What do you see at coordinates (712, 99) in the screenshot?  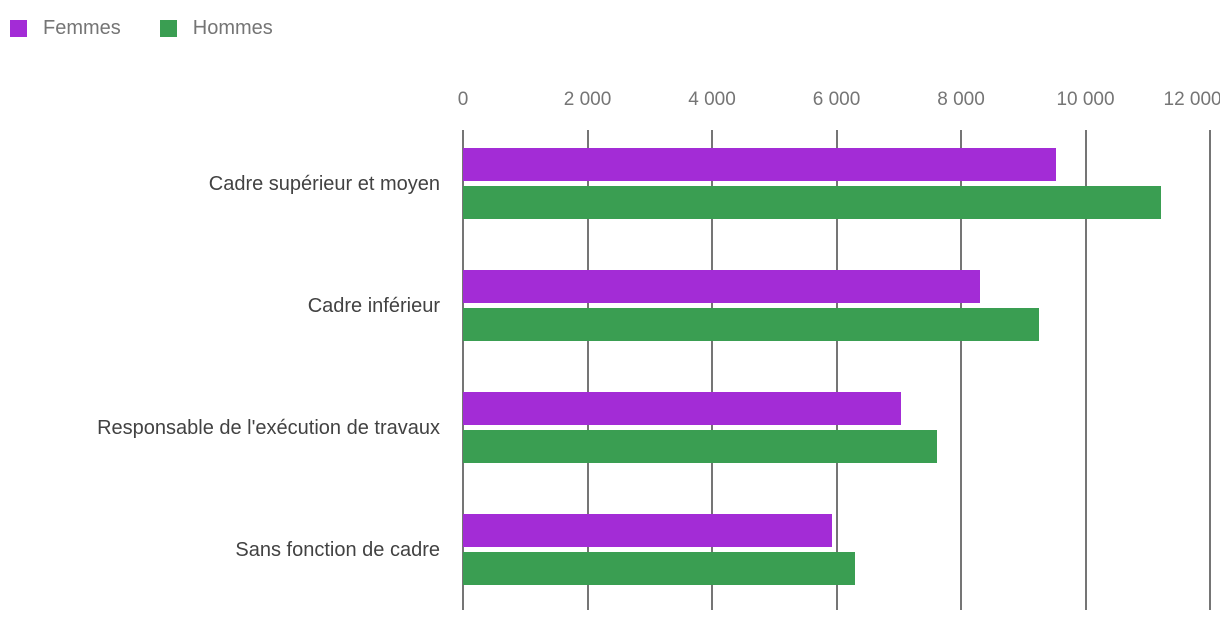 I see `x-axis-tick-label: 4 000` at bounding box center [712, 99].